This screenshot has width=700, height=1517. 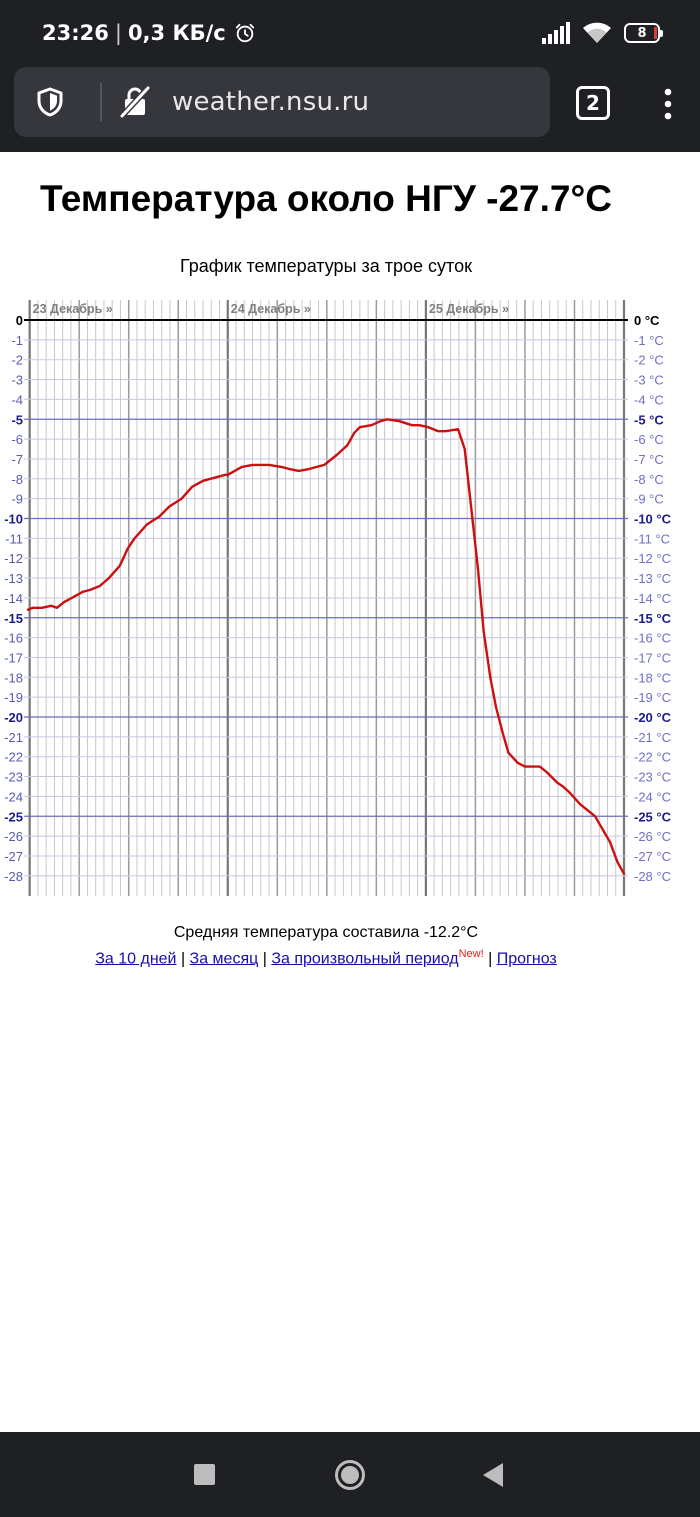 What do you see at coordinates (17, 340) in the screenshot?
I see `y-tick-label-left: -1` at bounding box center [17, 340].